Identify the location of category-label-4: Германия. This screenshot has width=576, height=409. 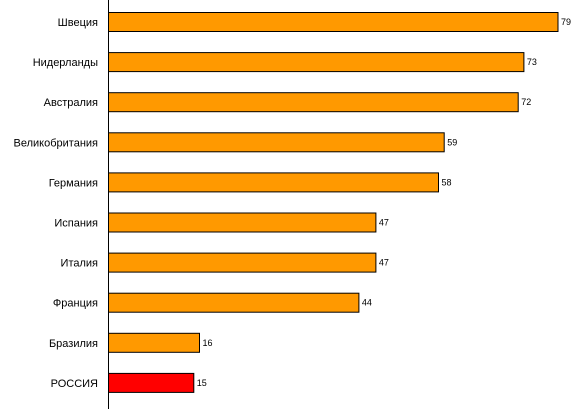
(73, 183).